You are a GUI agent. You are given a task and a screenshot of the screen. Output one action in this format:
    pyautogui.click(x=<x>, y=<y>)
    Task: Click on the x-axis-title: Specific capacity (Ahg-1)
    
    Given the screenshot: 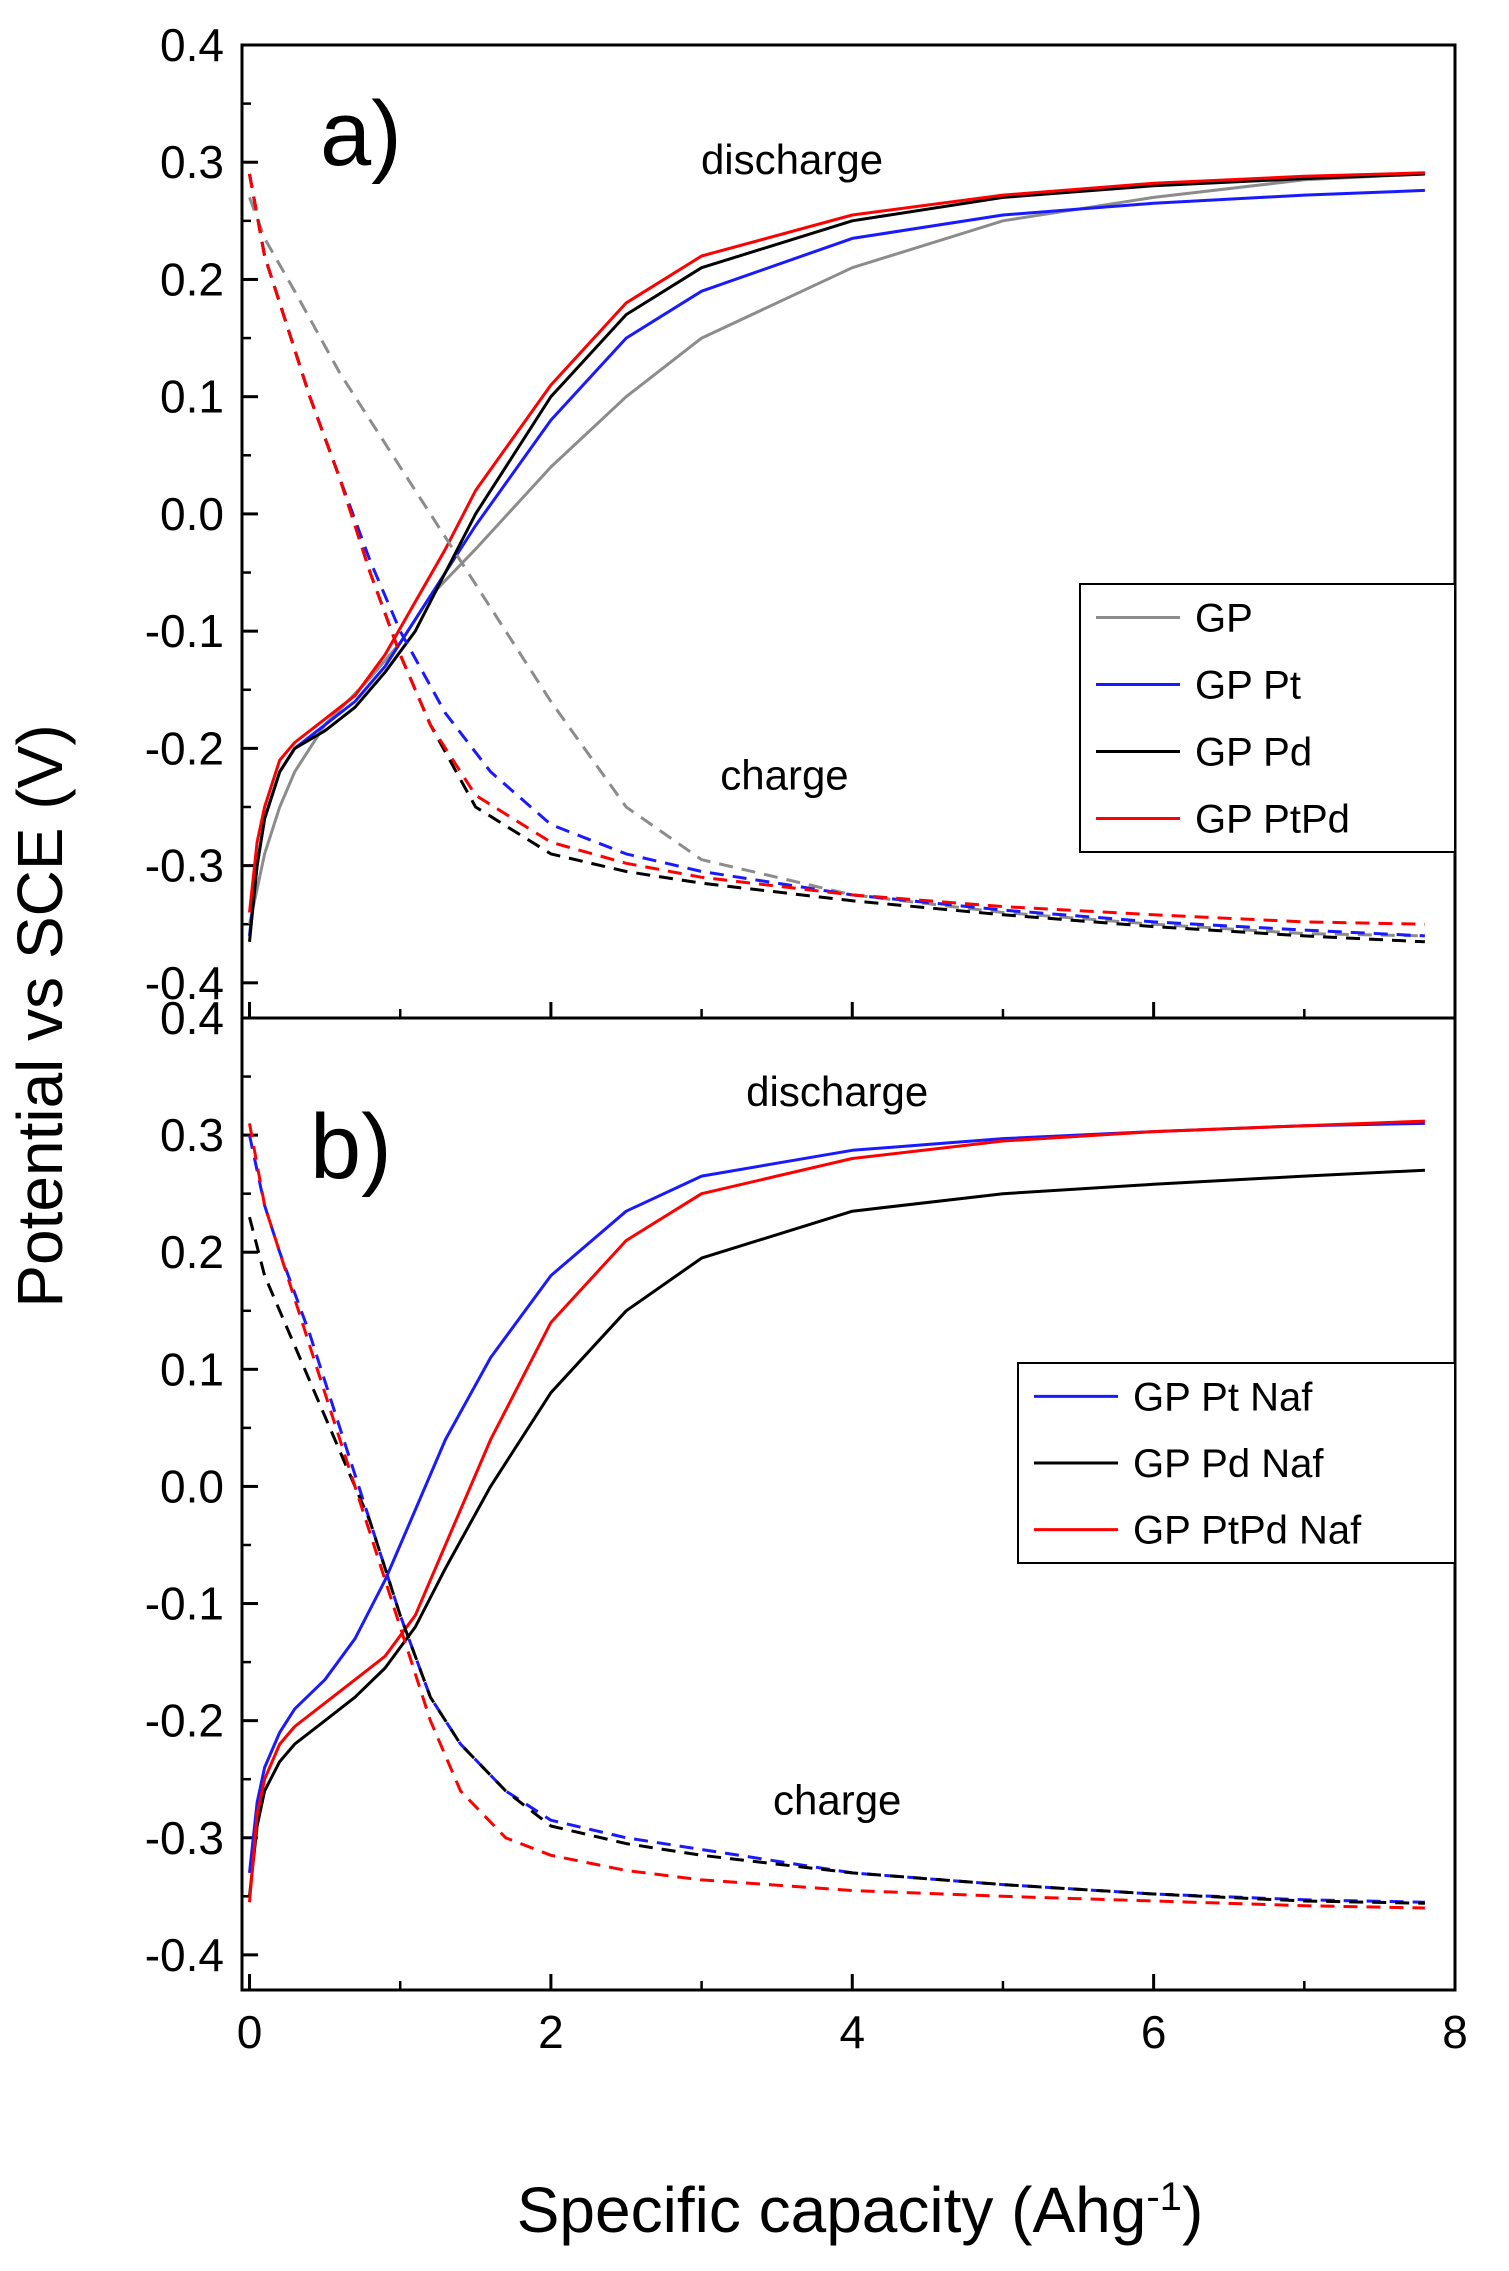 What is the action you would take?
    pyautogui.click(x=860, y=2210)
    